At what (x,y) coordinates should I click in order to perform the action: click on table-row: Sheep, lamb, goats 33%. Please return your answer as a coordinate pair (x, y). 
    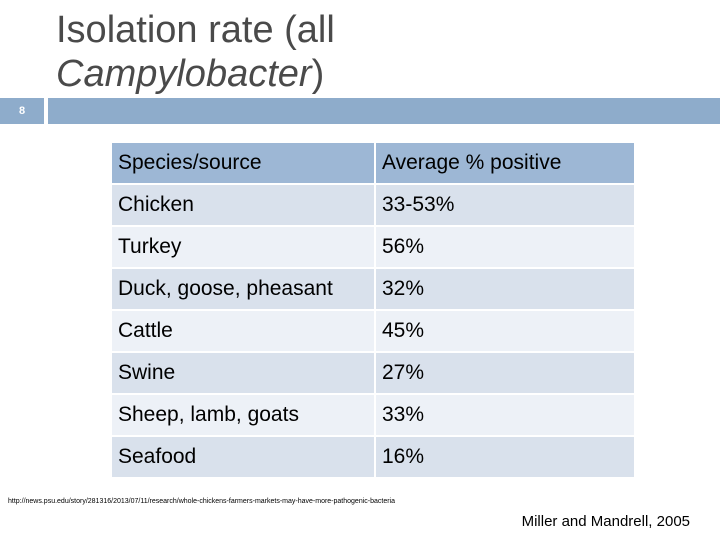
    Looking at the image, I should click on (373, 415).